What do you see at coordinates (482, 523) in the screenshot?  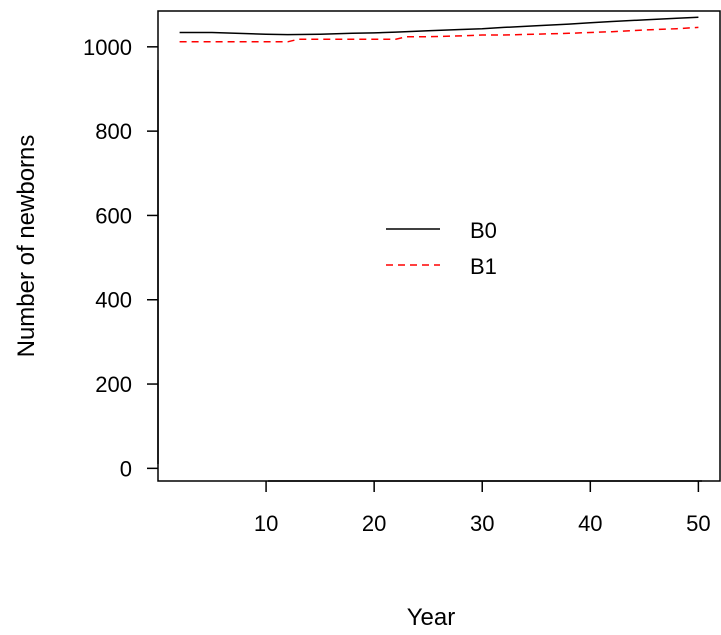 I see `x-tick-label: 30` at bounding box center [482, 523].